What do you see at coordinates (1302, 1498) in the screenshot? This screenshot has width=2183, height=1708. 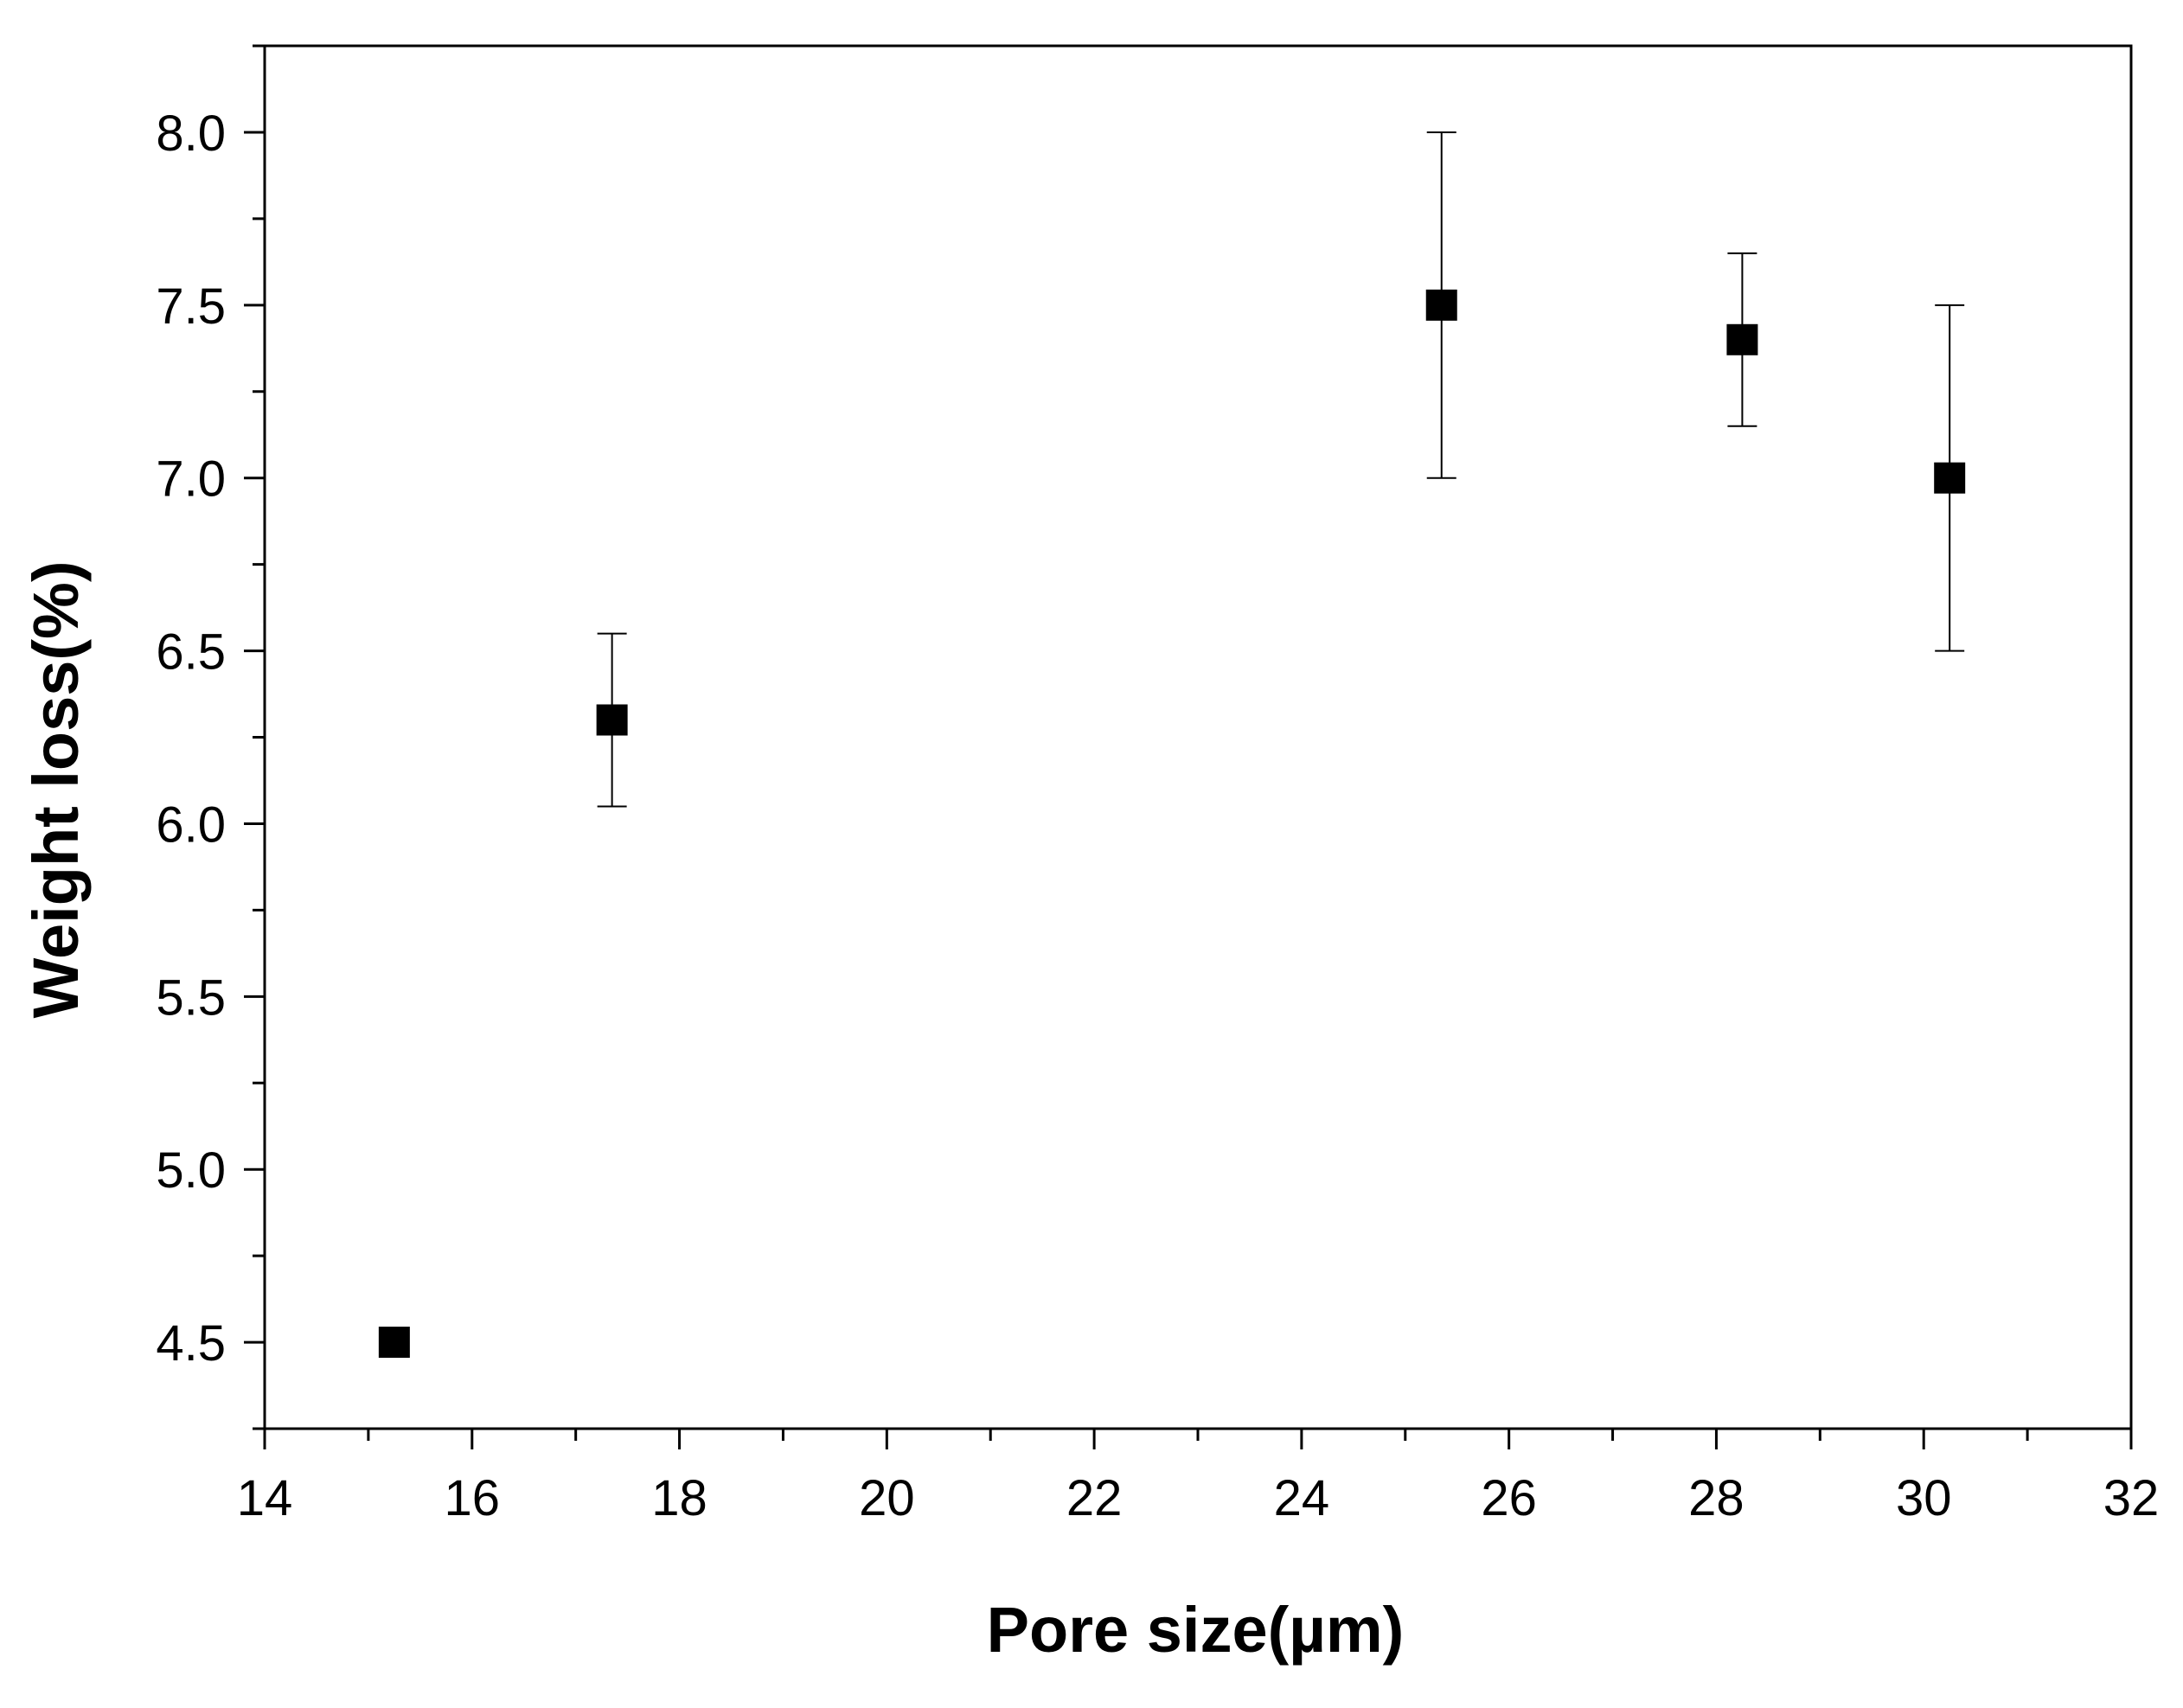 I see `x-tick-label: 24` at bounding box center [1302, 1498].